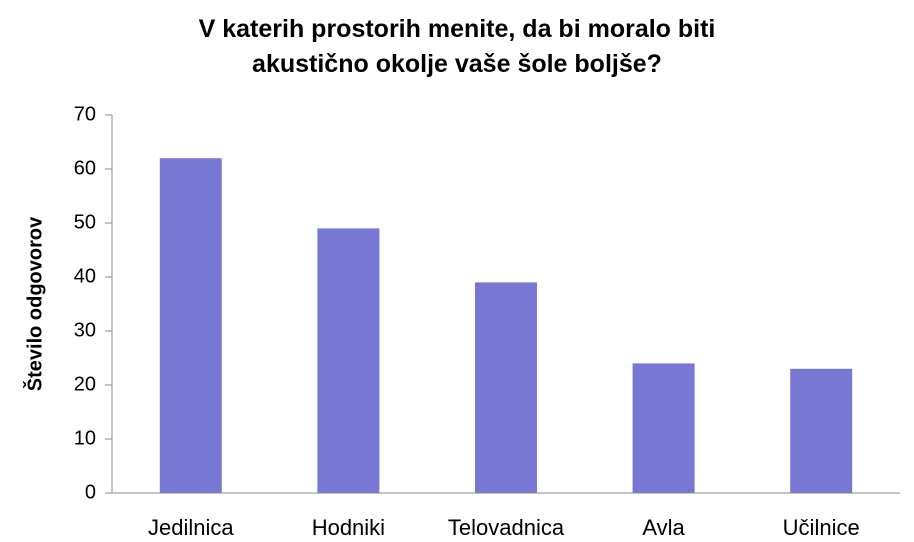  I want to click on y-tick-label: 60, so click(85, 168).